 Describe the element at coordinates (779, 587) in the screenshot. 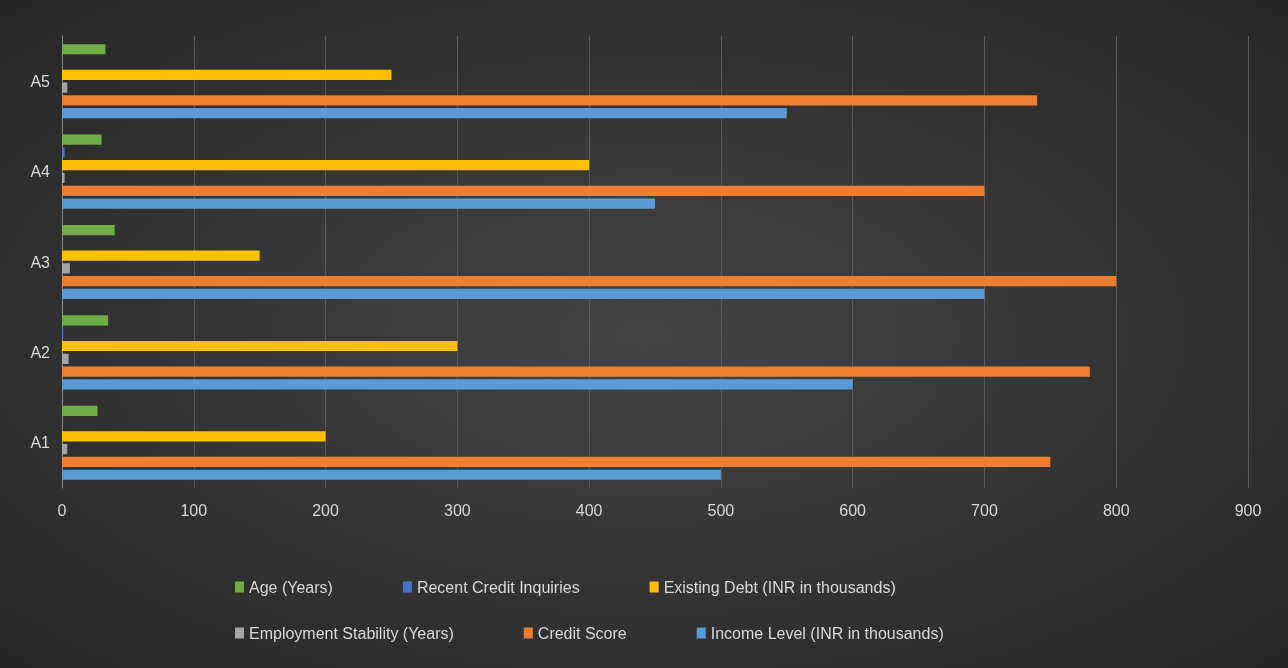

I see `legend-label: Existing Debt (INR in thousands)` at that location.